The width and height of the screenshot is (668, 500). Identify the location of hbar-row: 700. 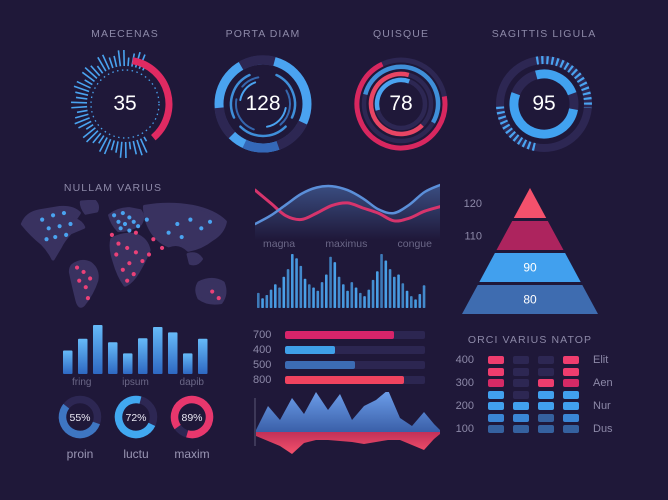
(339, 334).